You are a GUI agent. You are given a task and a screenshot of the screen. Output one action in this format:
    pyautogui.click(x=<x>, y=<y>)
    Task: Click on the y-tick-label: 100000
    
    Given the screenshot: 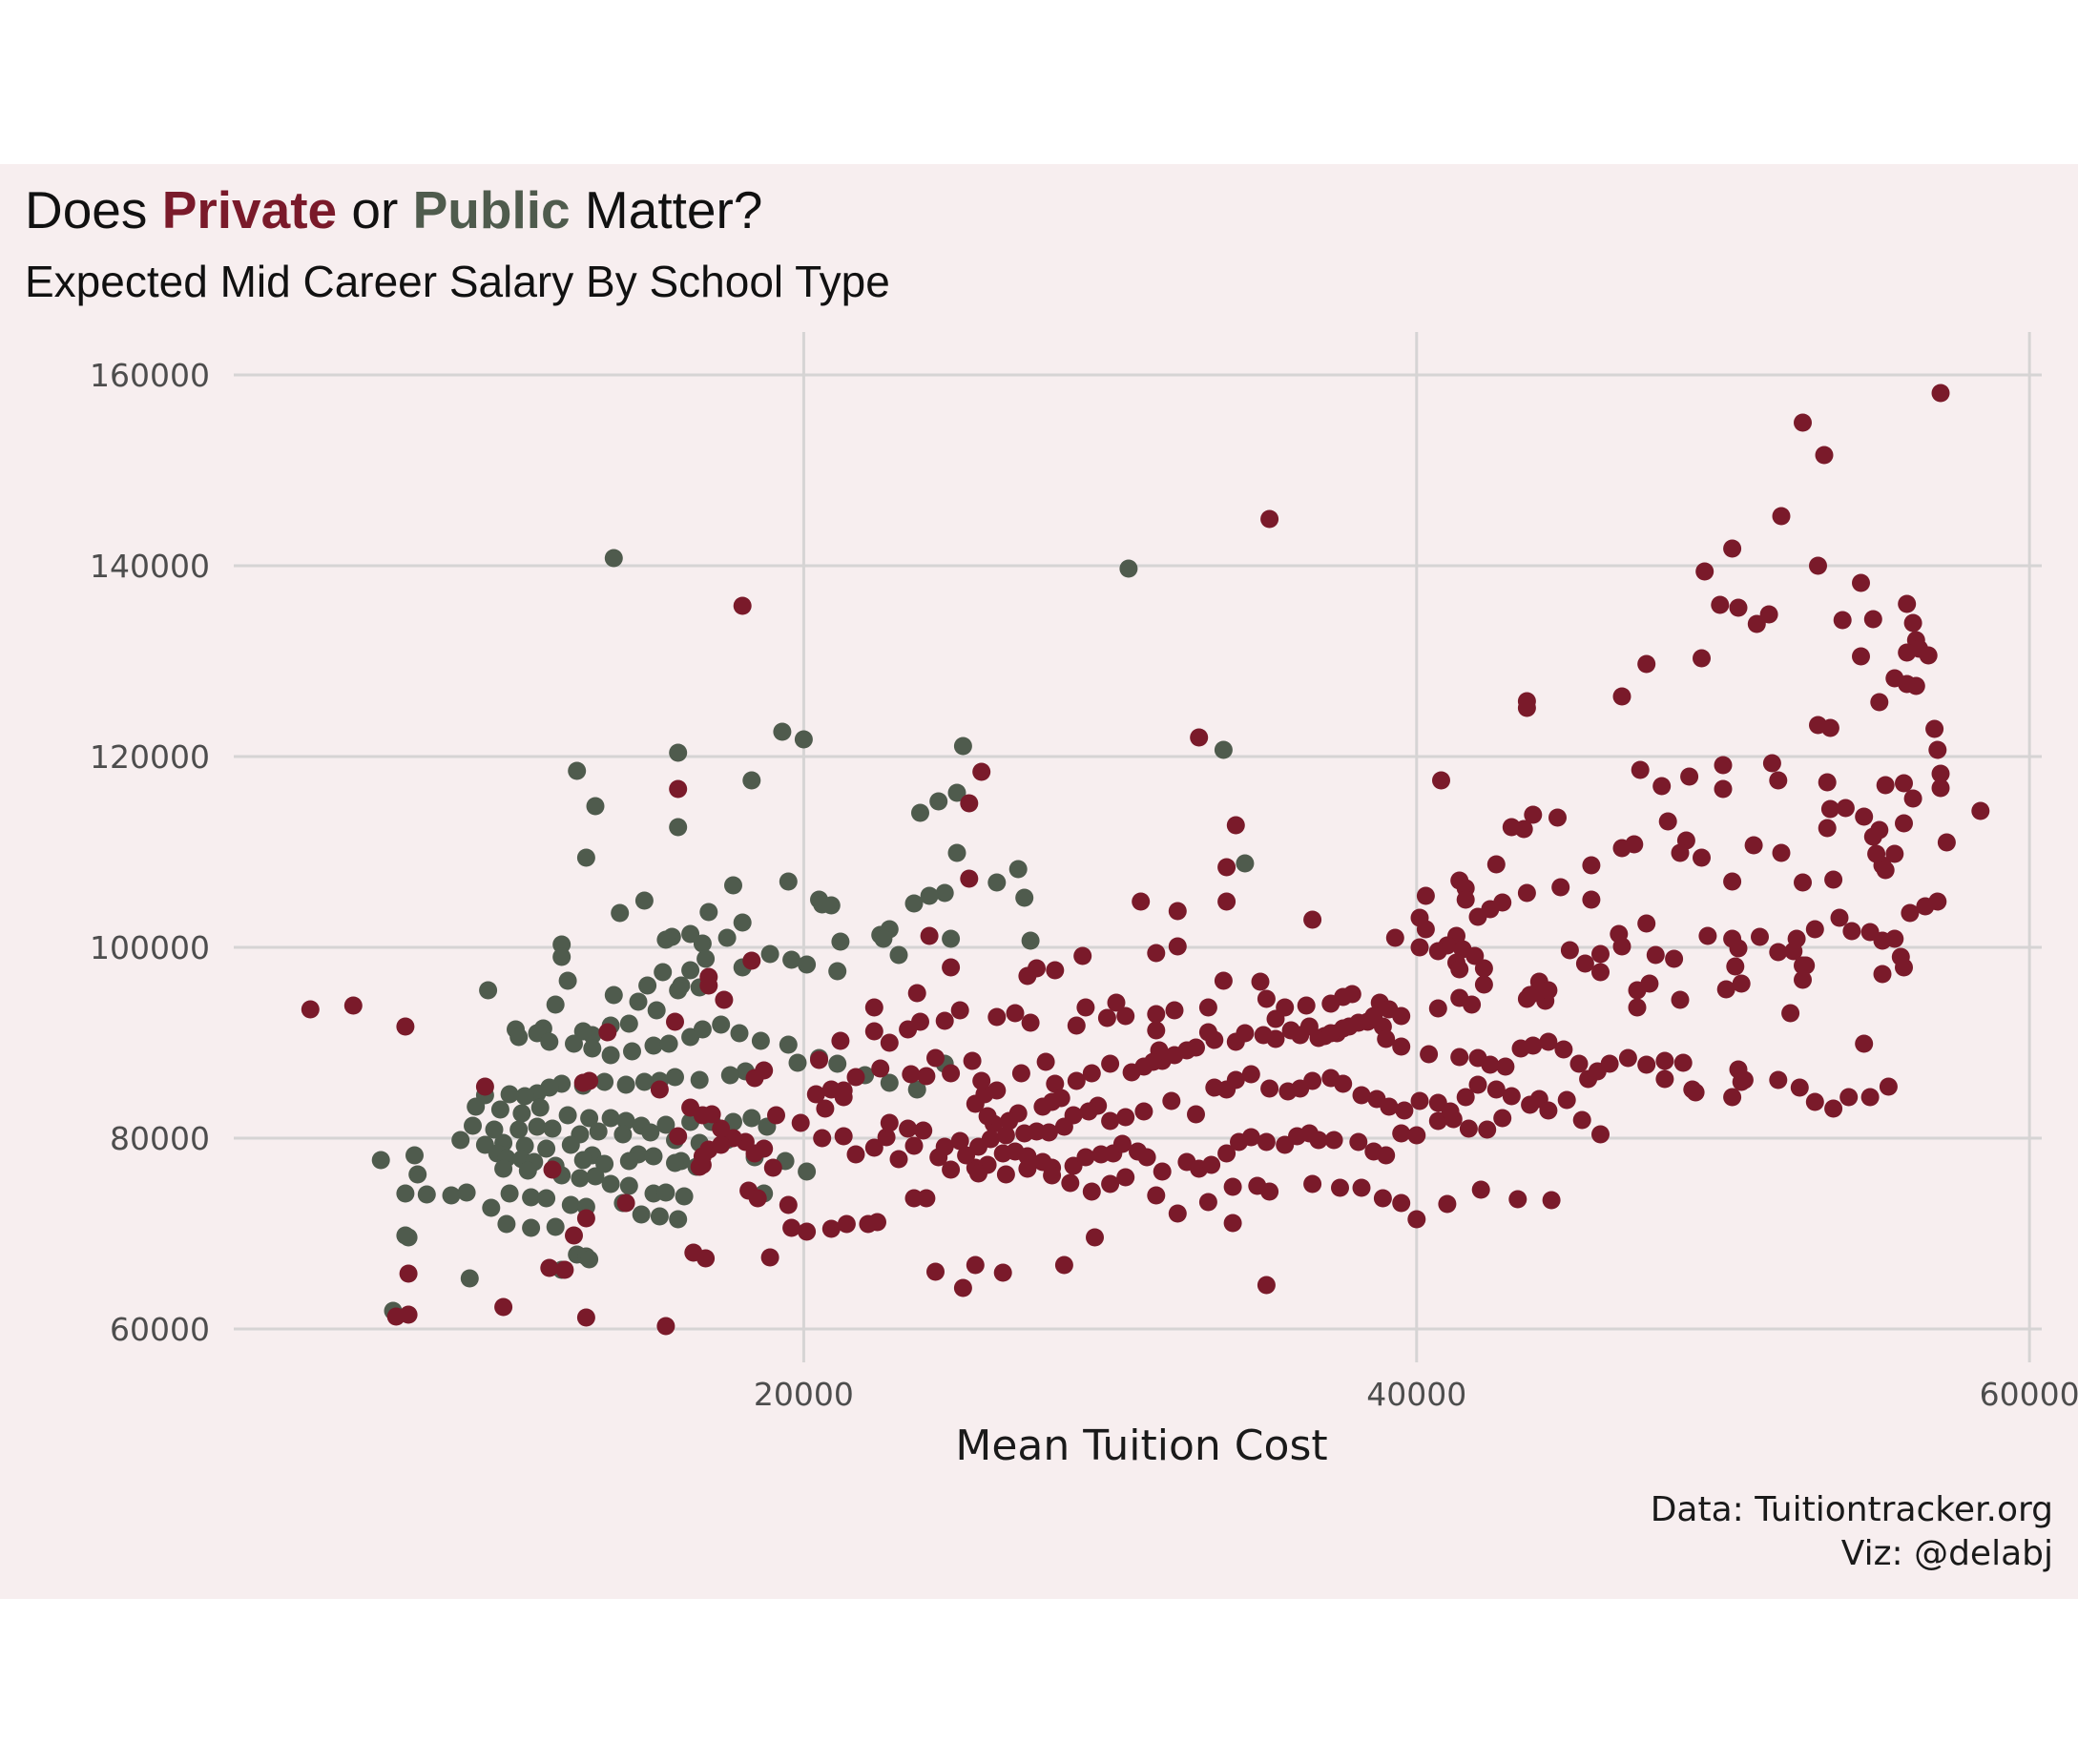 What is the action you would take?
    pyautogui.click(x=150, y=947)
    